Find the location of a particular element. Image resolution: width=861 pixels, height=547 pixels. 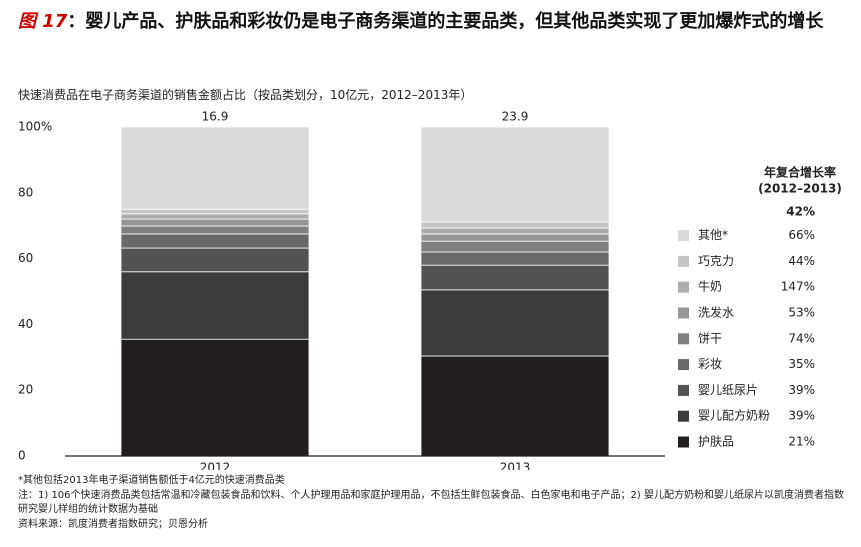

y-tick-label: 80 is located at coordinates (25, 192).